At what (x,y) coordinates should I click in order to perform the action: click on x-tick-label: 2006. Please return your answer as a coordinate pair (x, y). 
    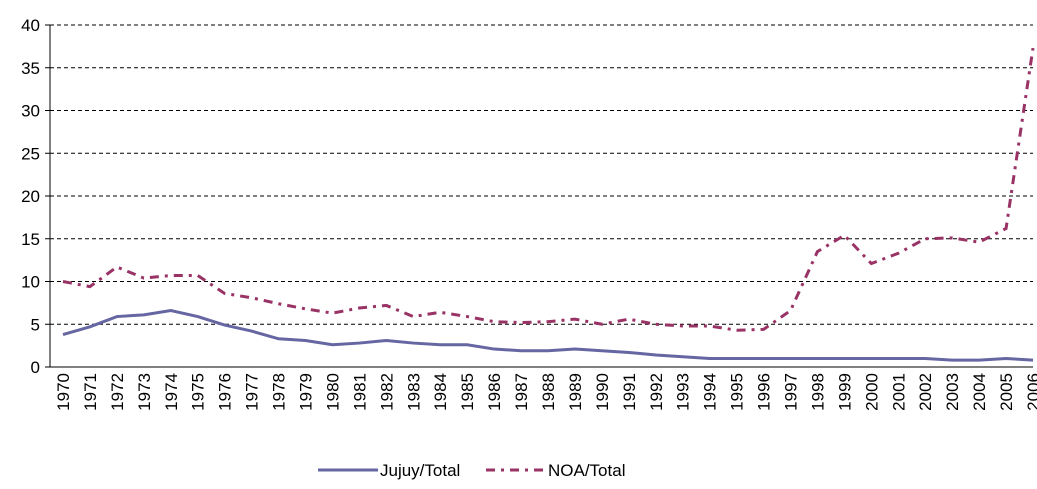
    Looking at the image, I should click on (1030, 392).